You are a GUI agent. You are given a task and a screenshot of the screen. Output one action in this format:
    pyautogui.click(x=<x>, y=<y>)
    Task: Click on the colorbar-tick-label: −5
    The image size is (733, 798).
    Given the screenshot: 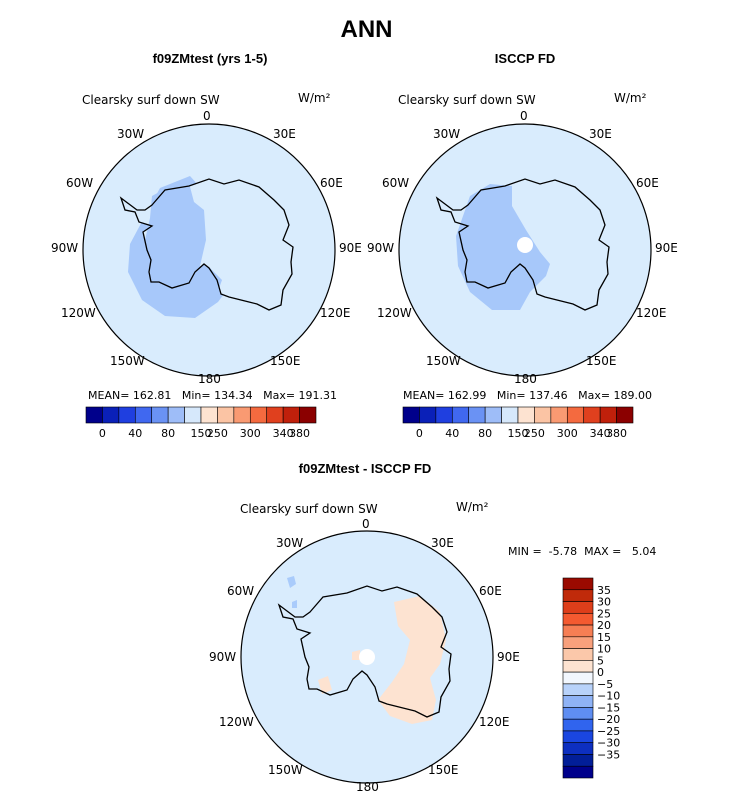 What is the action you would take?
    pyautogui.click(x=605, y=684)
    